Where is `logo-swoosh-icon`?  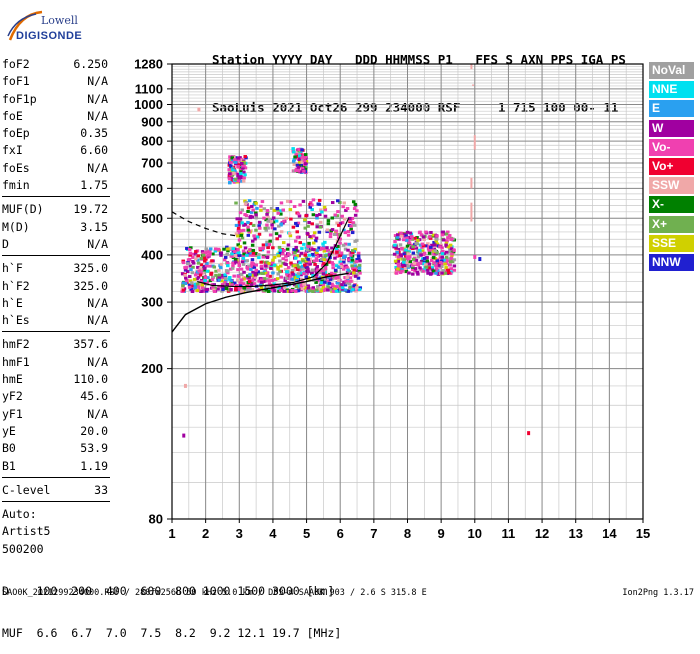
logo-swoosh-icon is located at coordinates (25, 25).